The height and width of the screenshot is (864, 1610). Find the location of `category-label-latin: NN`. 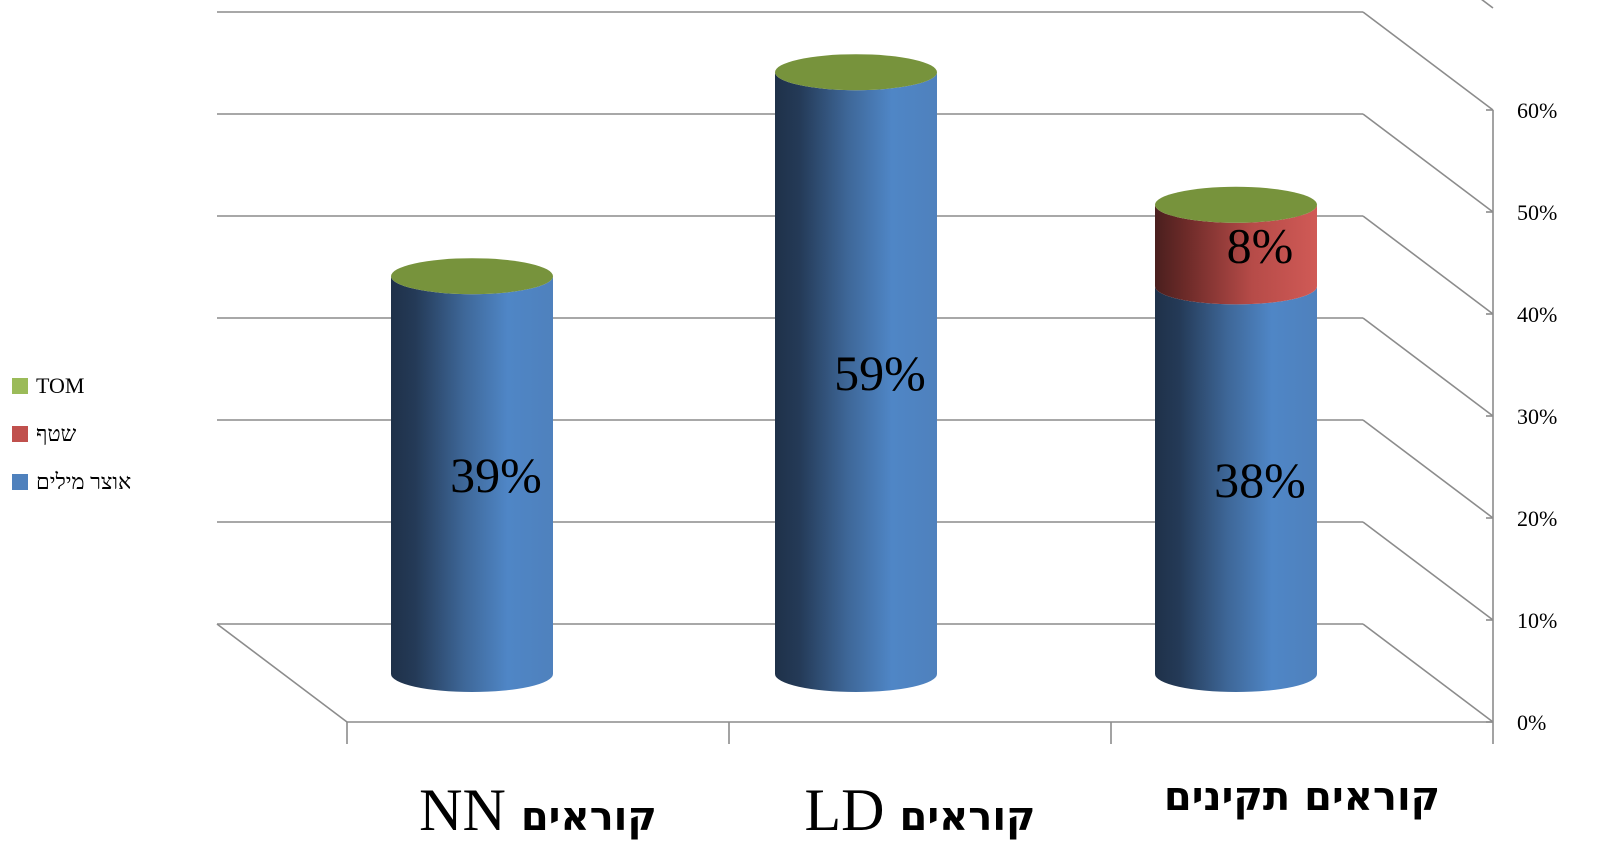

category-label-latin: NN is located at coordinates (470, 810).